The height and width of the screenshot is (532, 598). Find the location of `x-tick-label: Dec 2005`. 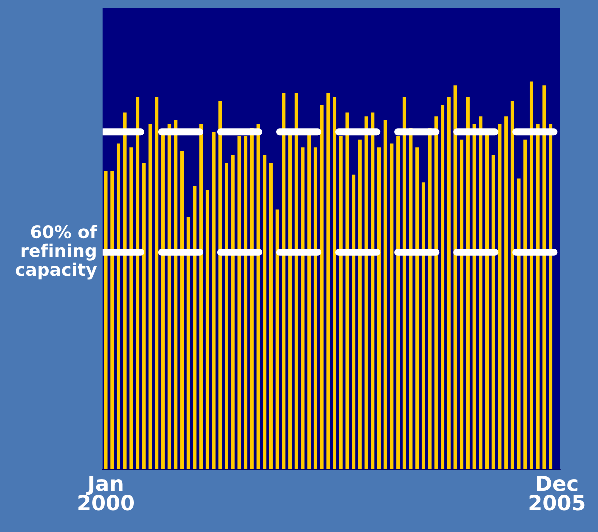

x-tick-label: Dec 2005 is located at coordinates (557, 493).